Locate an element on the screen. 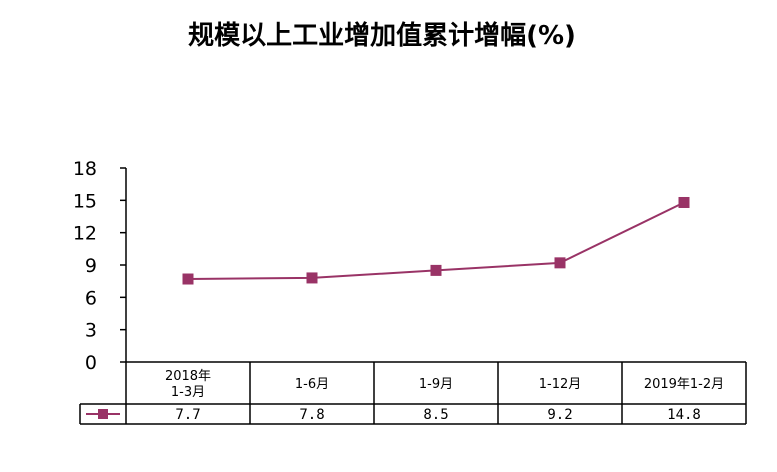 The width and height of the screenshot is (777, 472). series-line is located at coordinates (436, 240).